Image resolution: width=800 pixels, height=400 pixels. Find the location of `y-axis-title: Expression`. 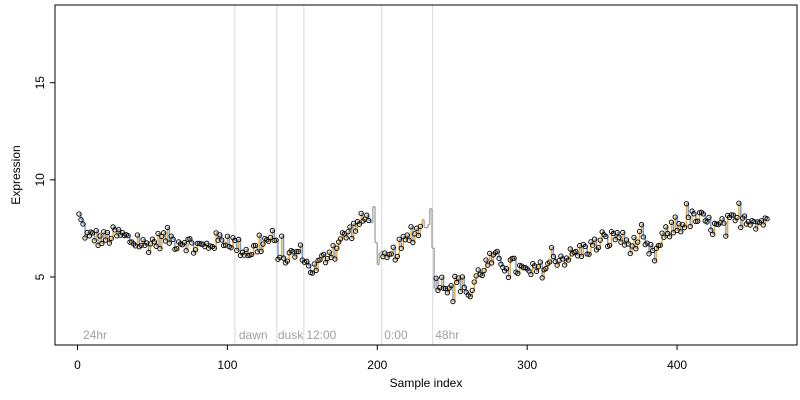

y-axis-title: Expression is located at coordinates (16, 174).